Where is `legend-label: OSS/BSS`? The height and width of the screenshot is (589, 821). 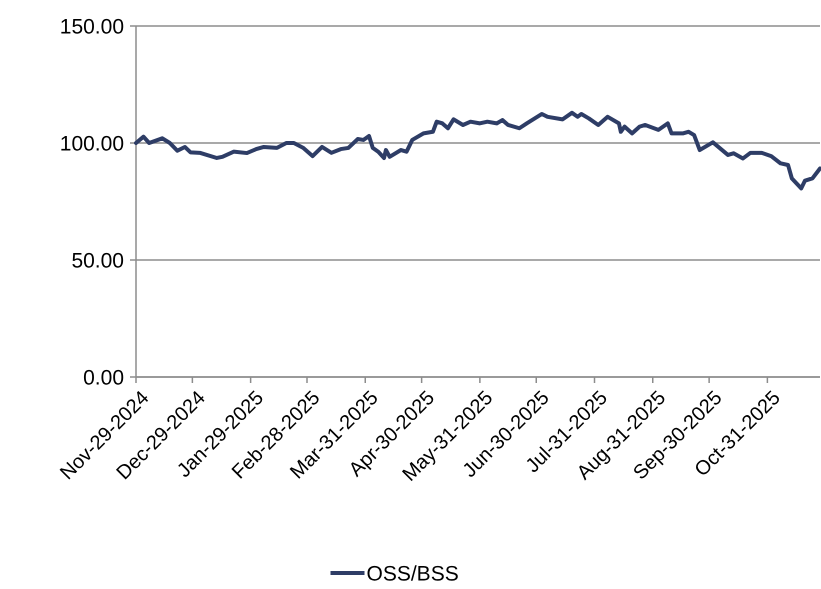 legend-label: OSS/BSS is located at coordinates (412, 574).